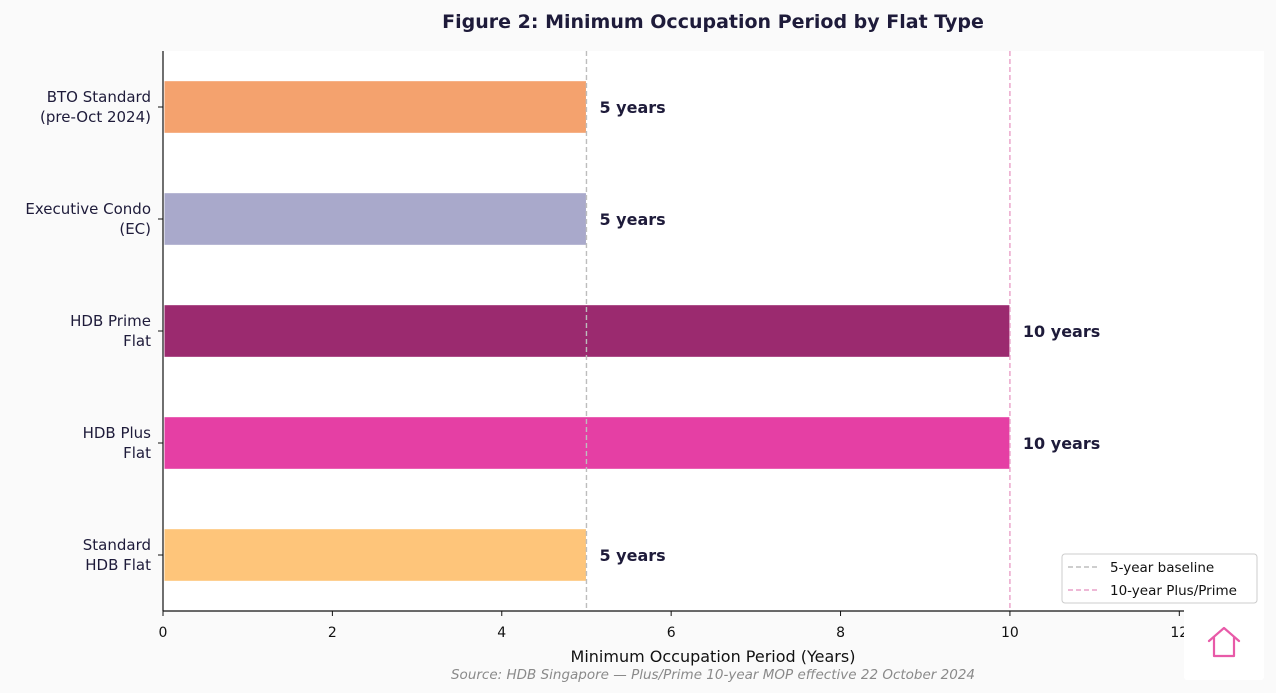 The image size is (1276, 693). I want to click on x-tick-label-0: 0, so click(163, 633).